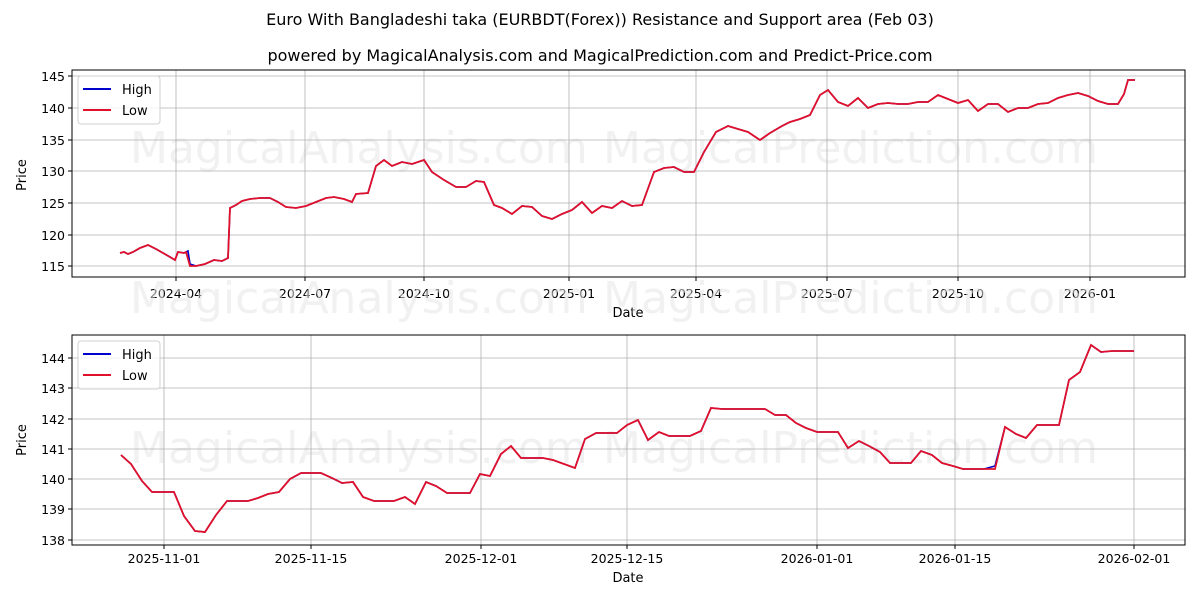 This screenshot has height=600, width=1200. I want to click on watermark-analysis-mid: MagicalAnalysis.com, so click(359, 298).